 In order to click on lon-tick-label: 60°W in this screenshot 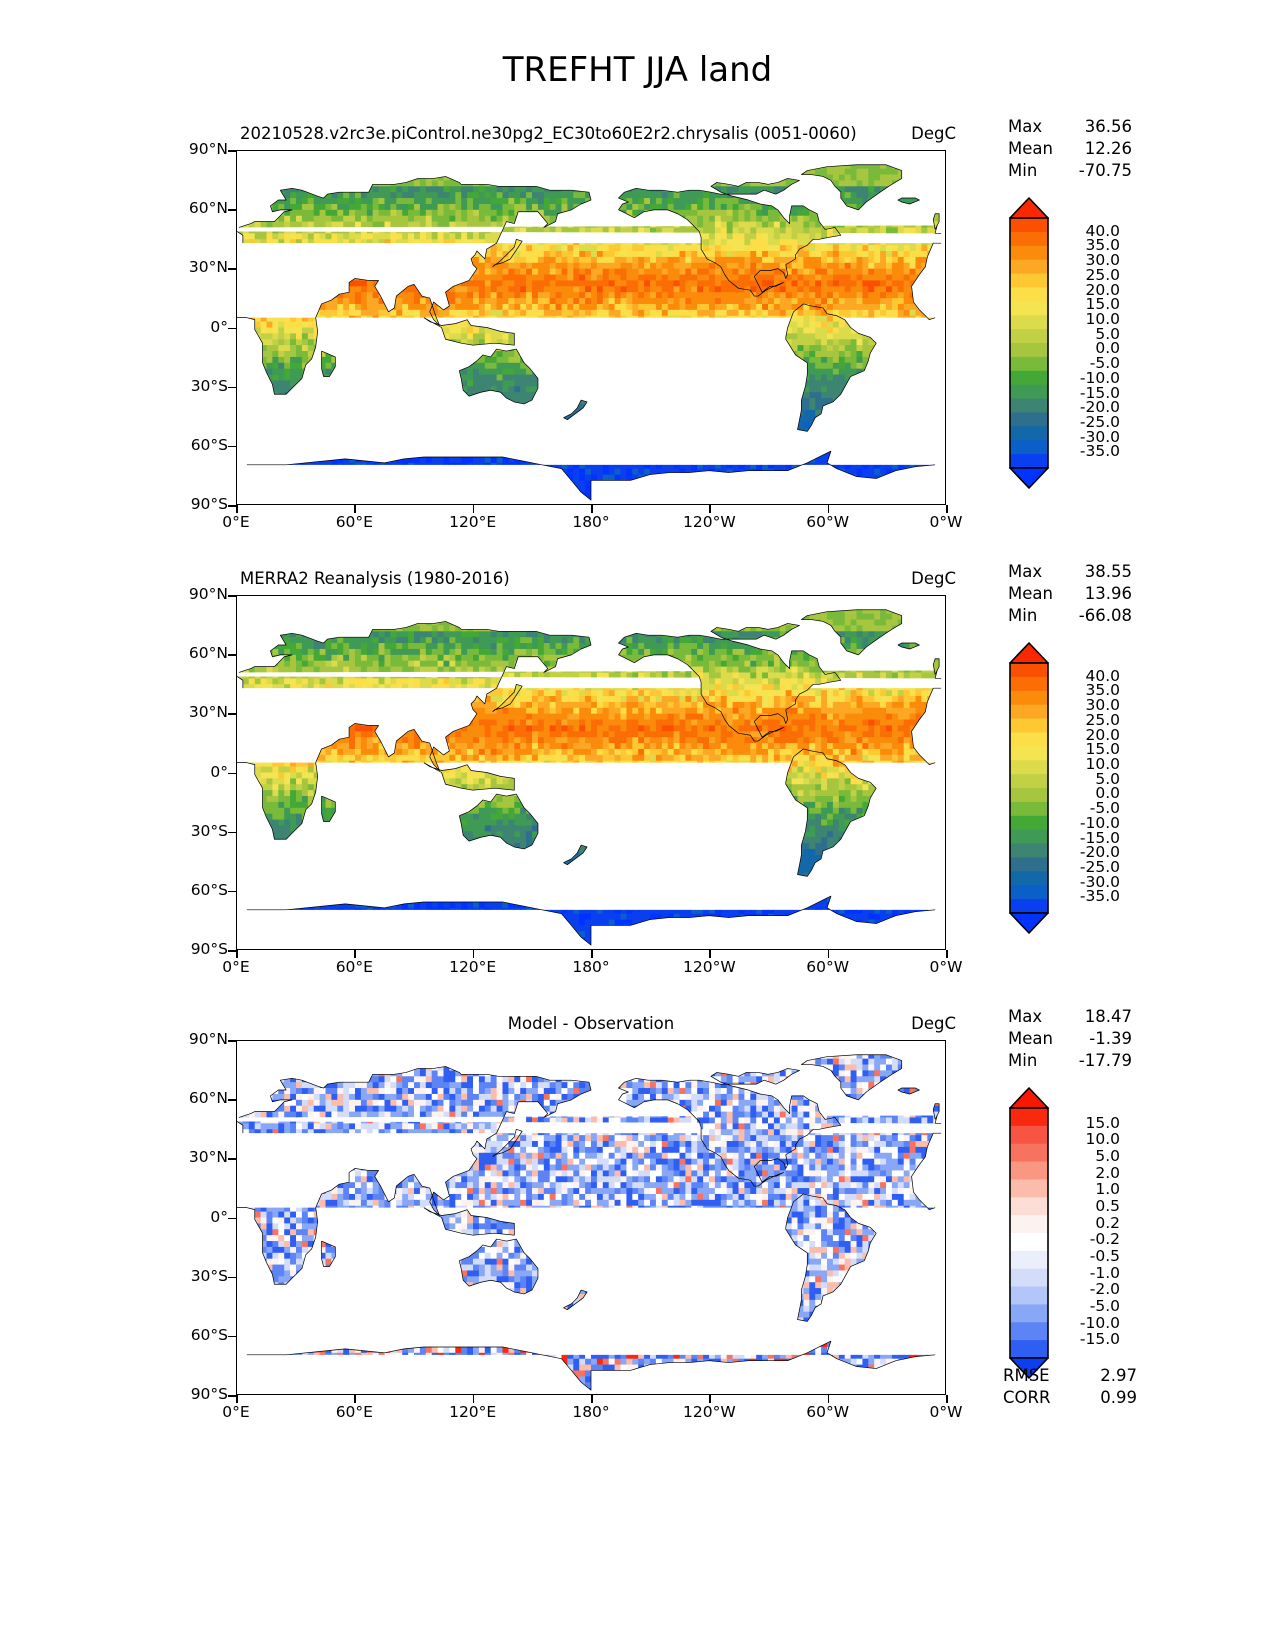, I will do `click(828, 522)`.